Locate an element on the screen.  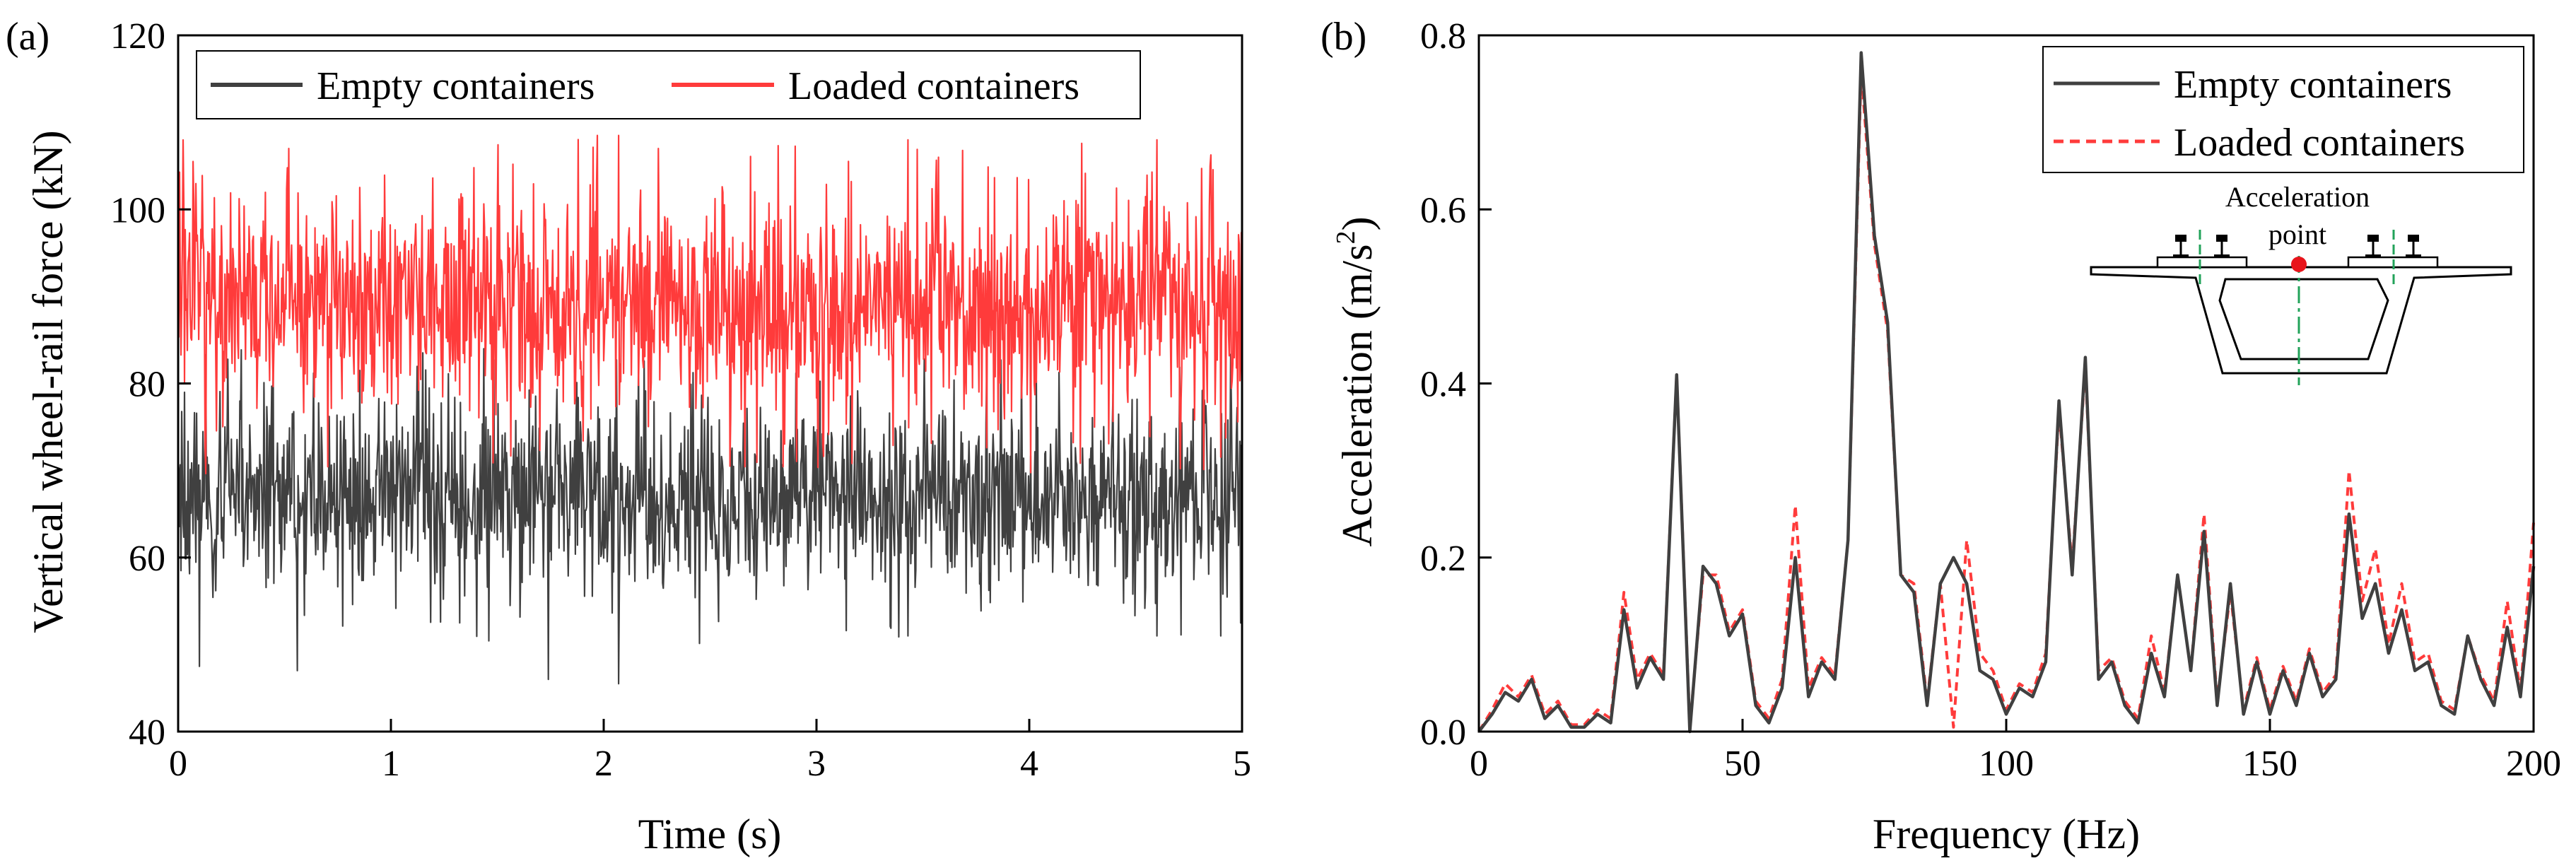
panel-a-x-tick-label: 0 is located at coordinates (178, 764).